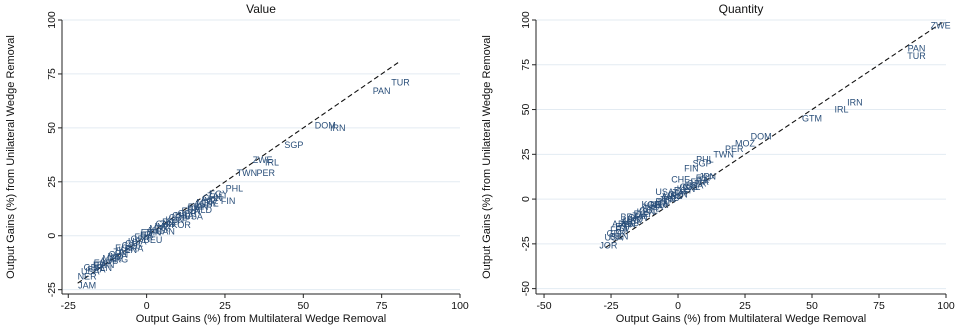  What do you see at coordinates (263, 160) in the screenshot?
I see `point-label-zwe: ZWE` at bounding box center [263, 160].